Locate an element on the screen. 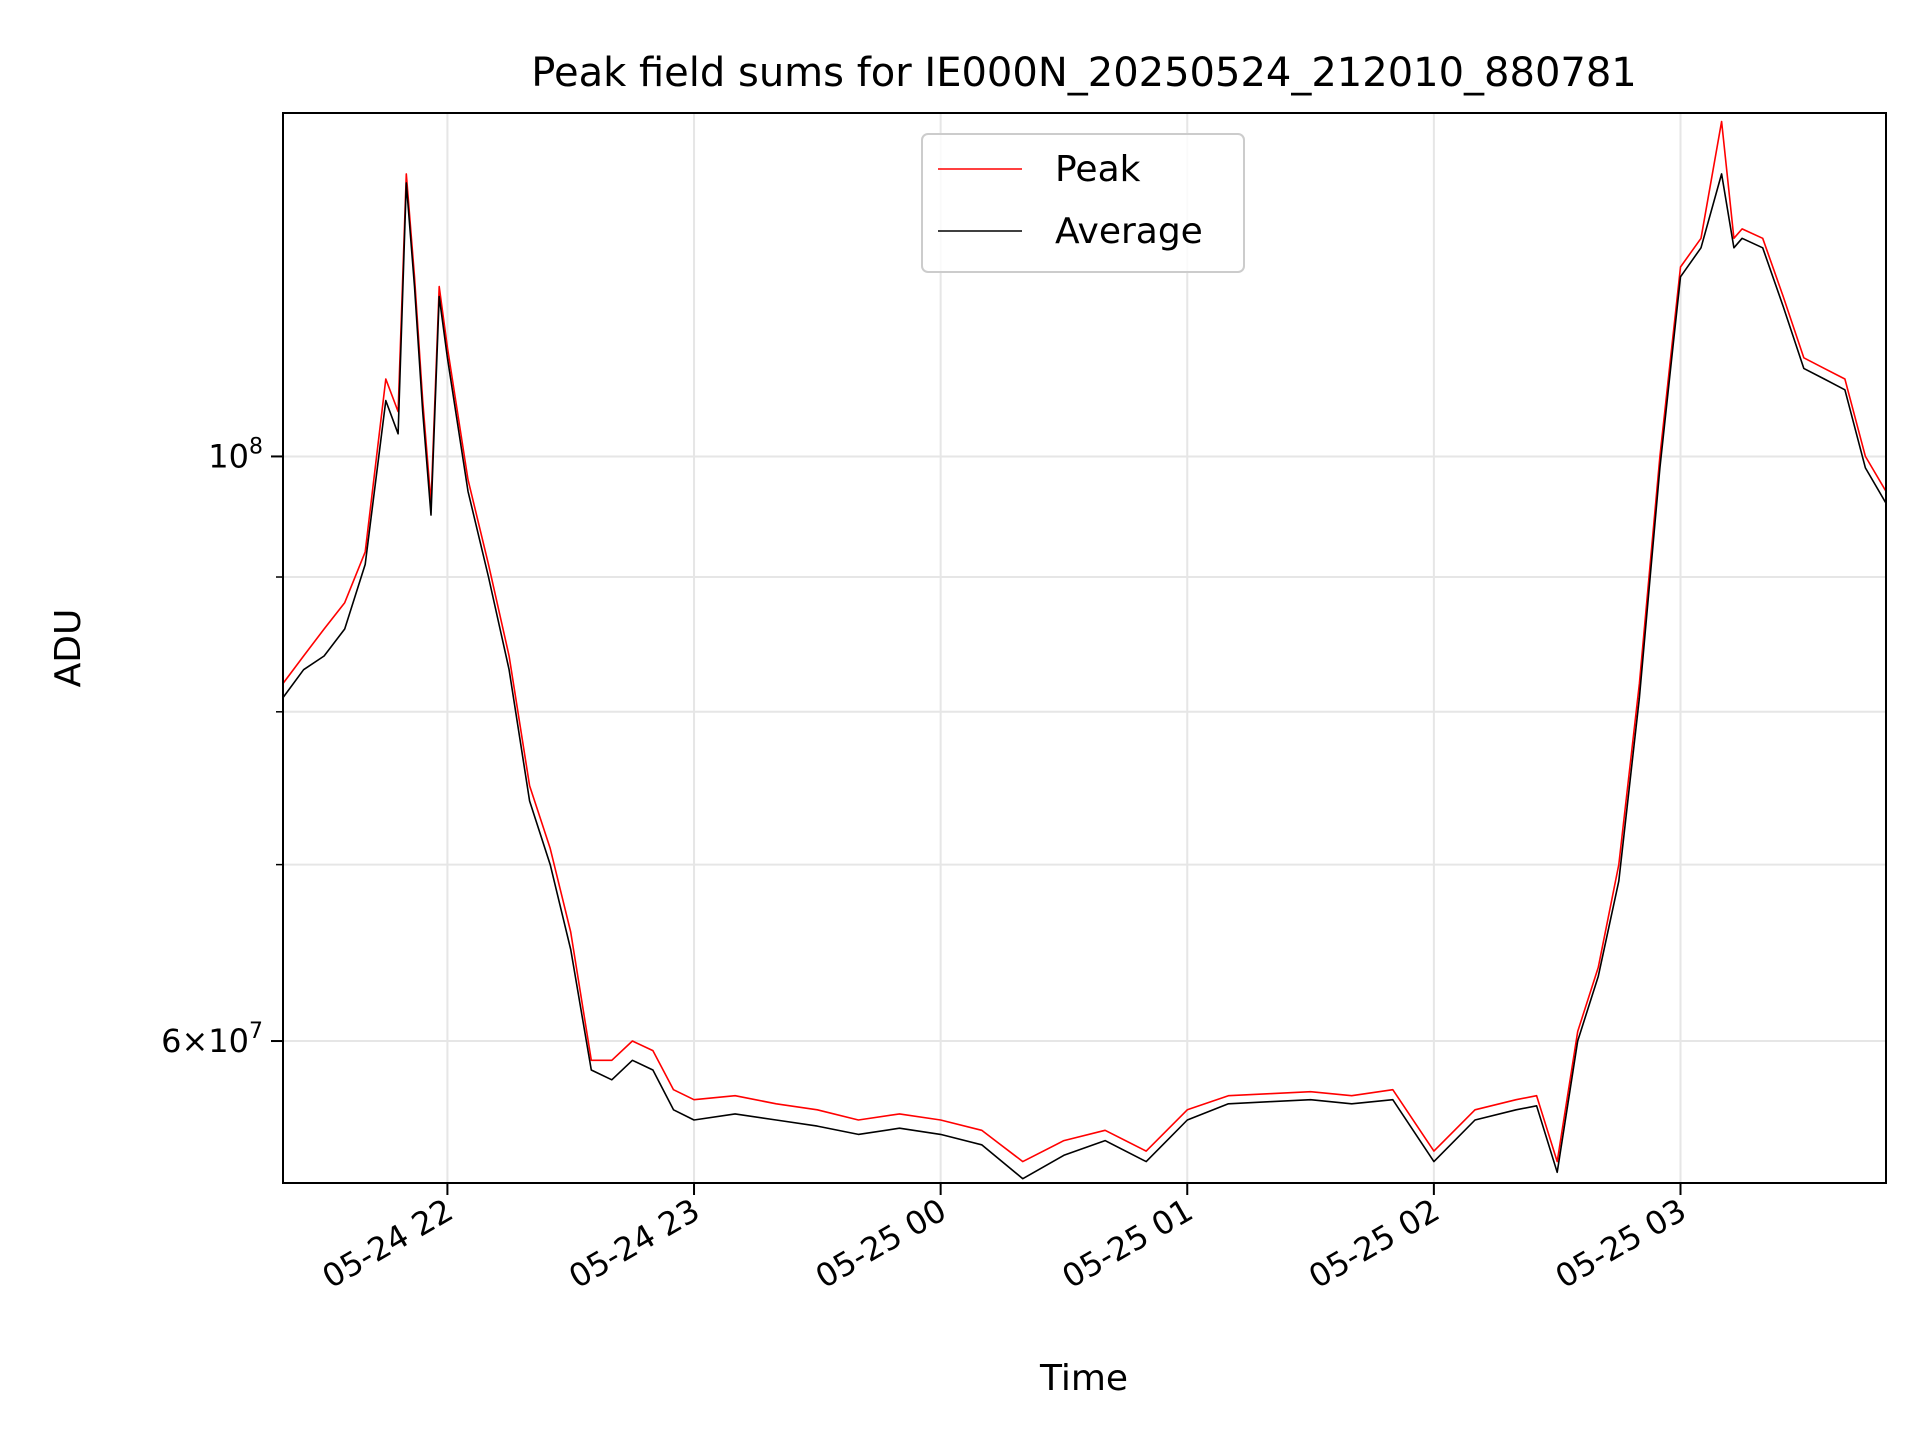  y-tick-label: 6×107 is located at coordinates (212, 1039).